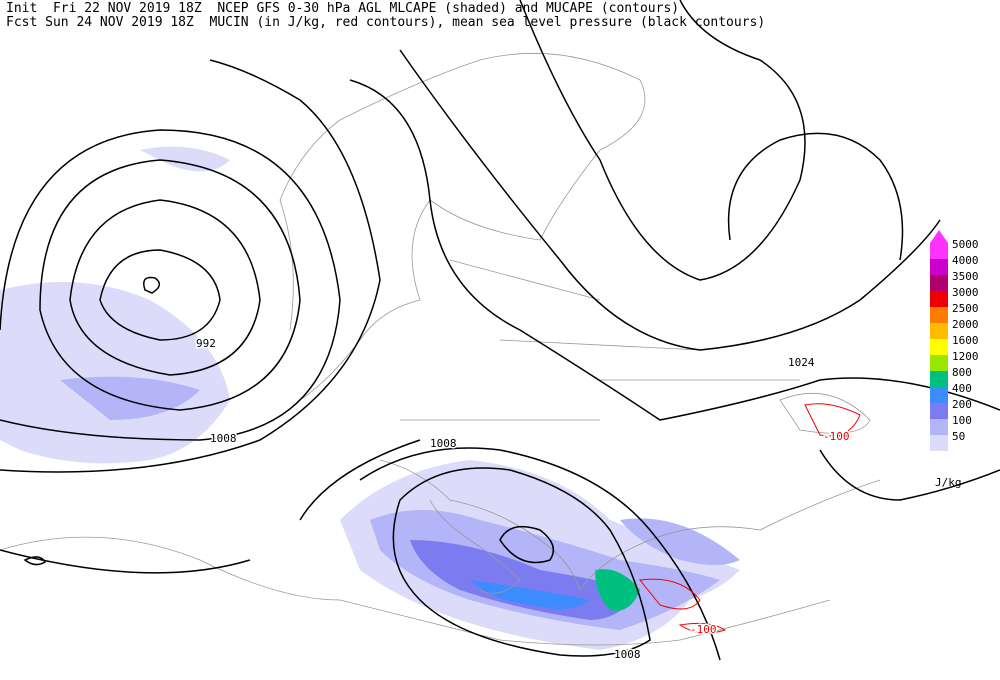  I want to click on legend-label: 1600, so click(965, 340).